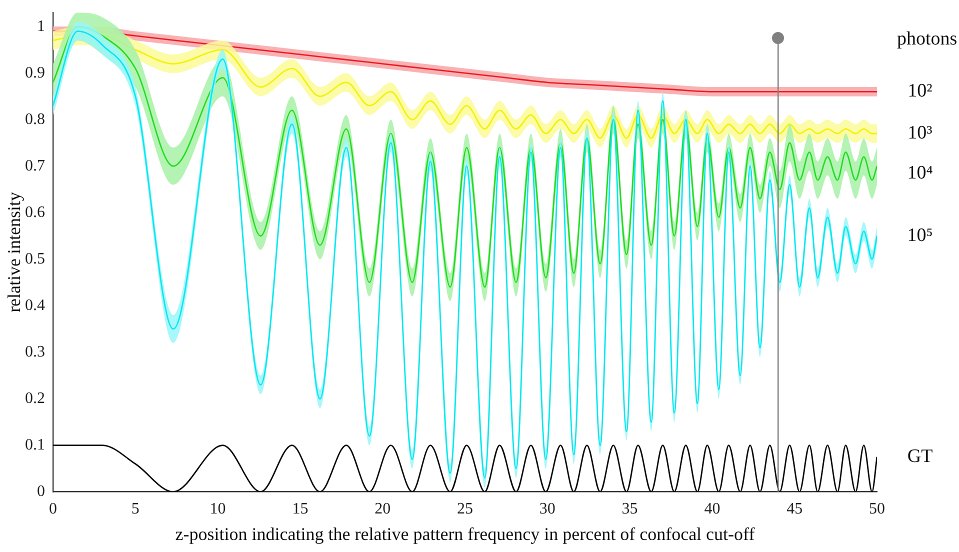 The height and width of the screenshot is (552, 959). What do you see at coordinates (794, 509) in the screenshot?
I see `x-tick-label: 45` at bounding box center [794, 509].